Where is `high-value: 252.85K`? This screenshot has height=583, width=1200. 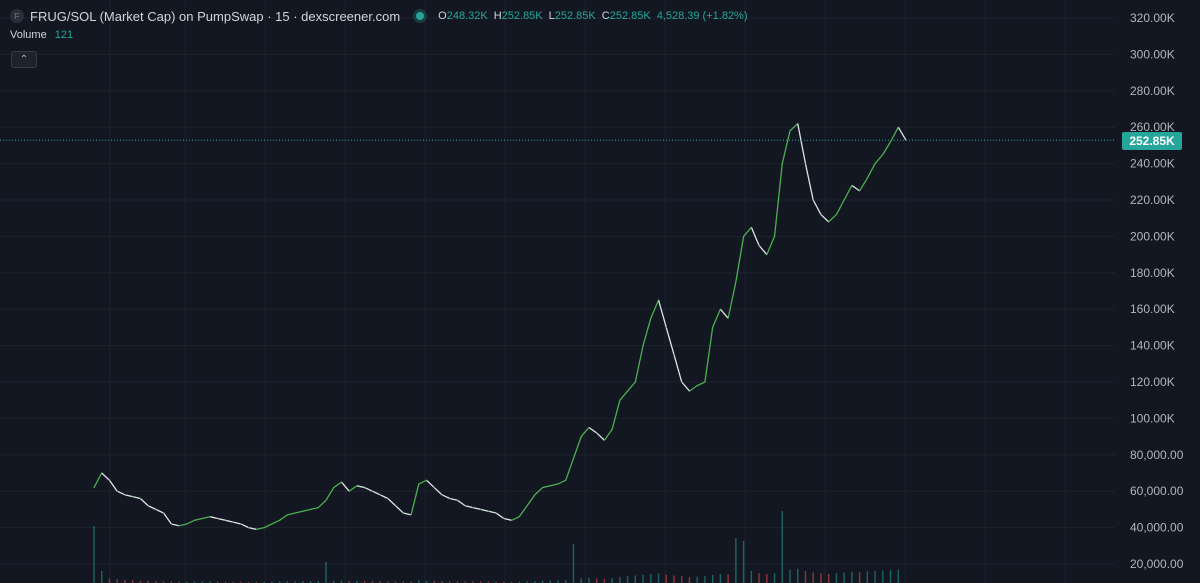 high-value: 252.85K is located at coordinates (522, 16).